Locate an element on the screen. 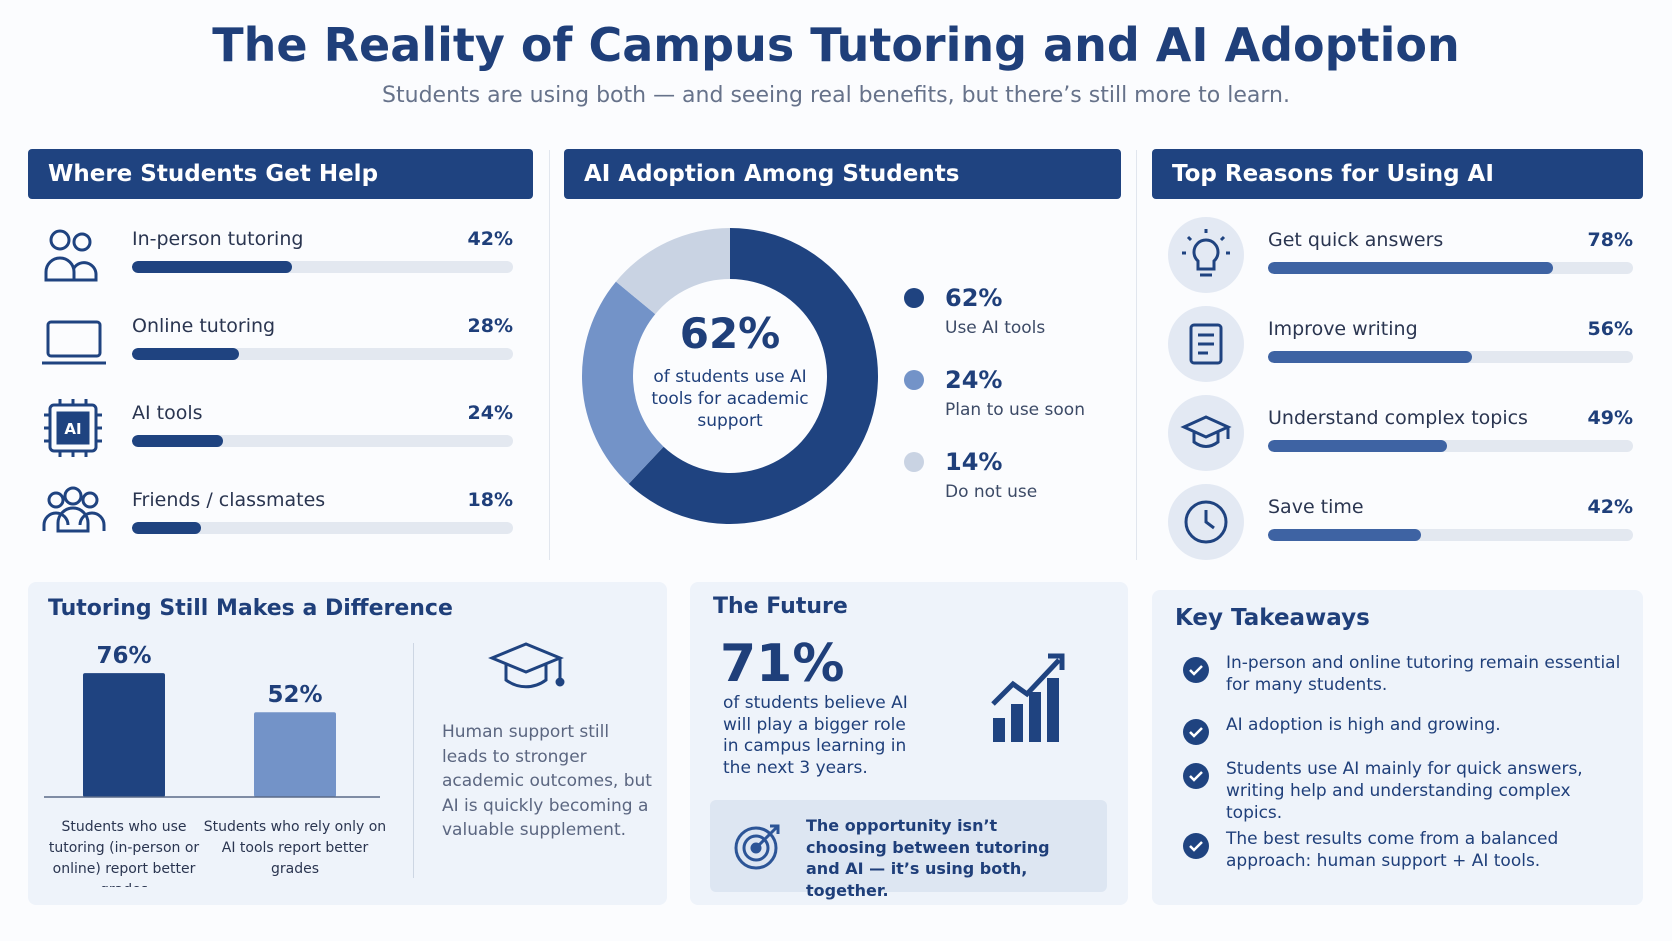 The width and height of the screenshot is (1672, 941). bar-label: Online tutoring is located at coordinates (204, 326).